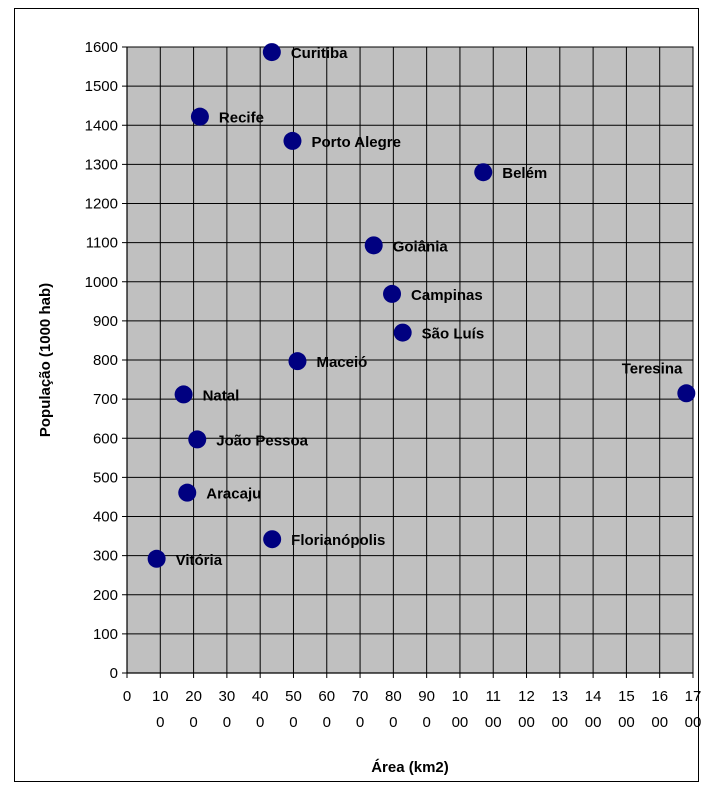 The height and width of the screenshot is (796, 713). I want to click on y-tick-label: 100, so click(105, 634).